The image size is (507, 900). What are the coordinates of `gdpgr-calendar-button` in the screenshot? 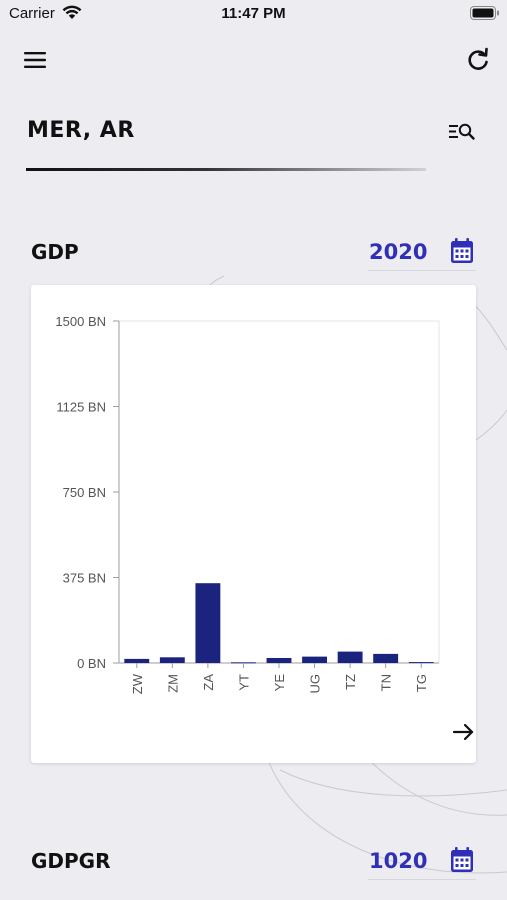 It's located at (462, 860).